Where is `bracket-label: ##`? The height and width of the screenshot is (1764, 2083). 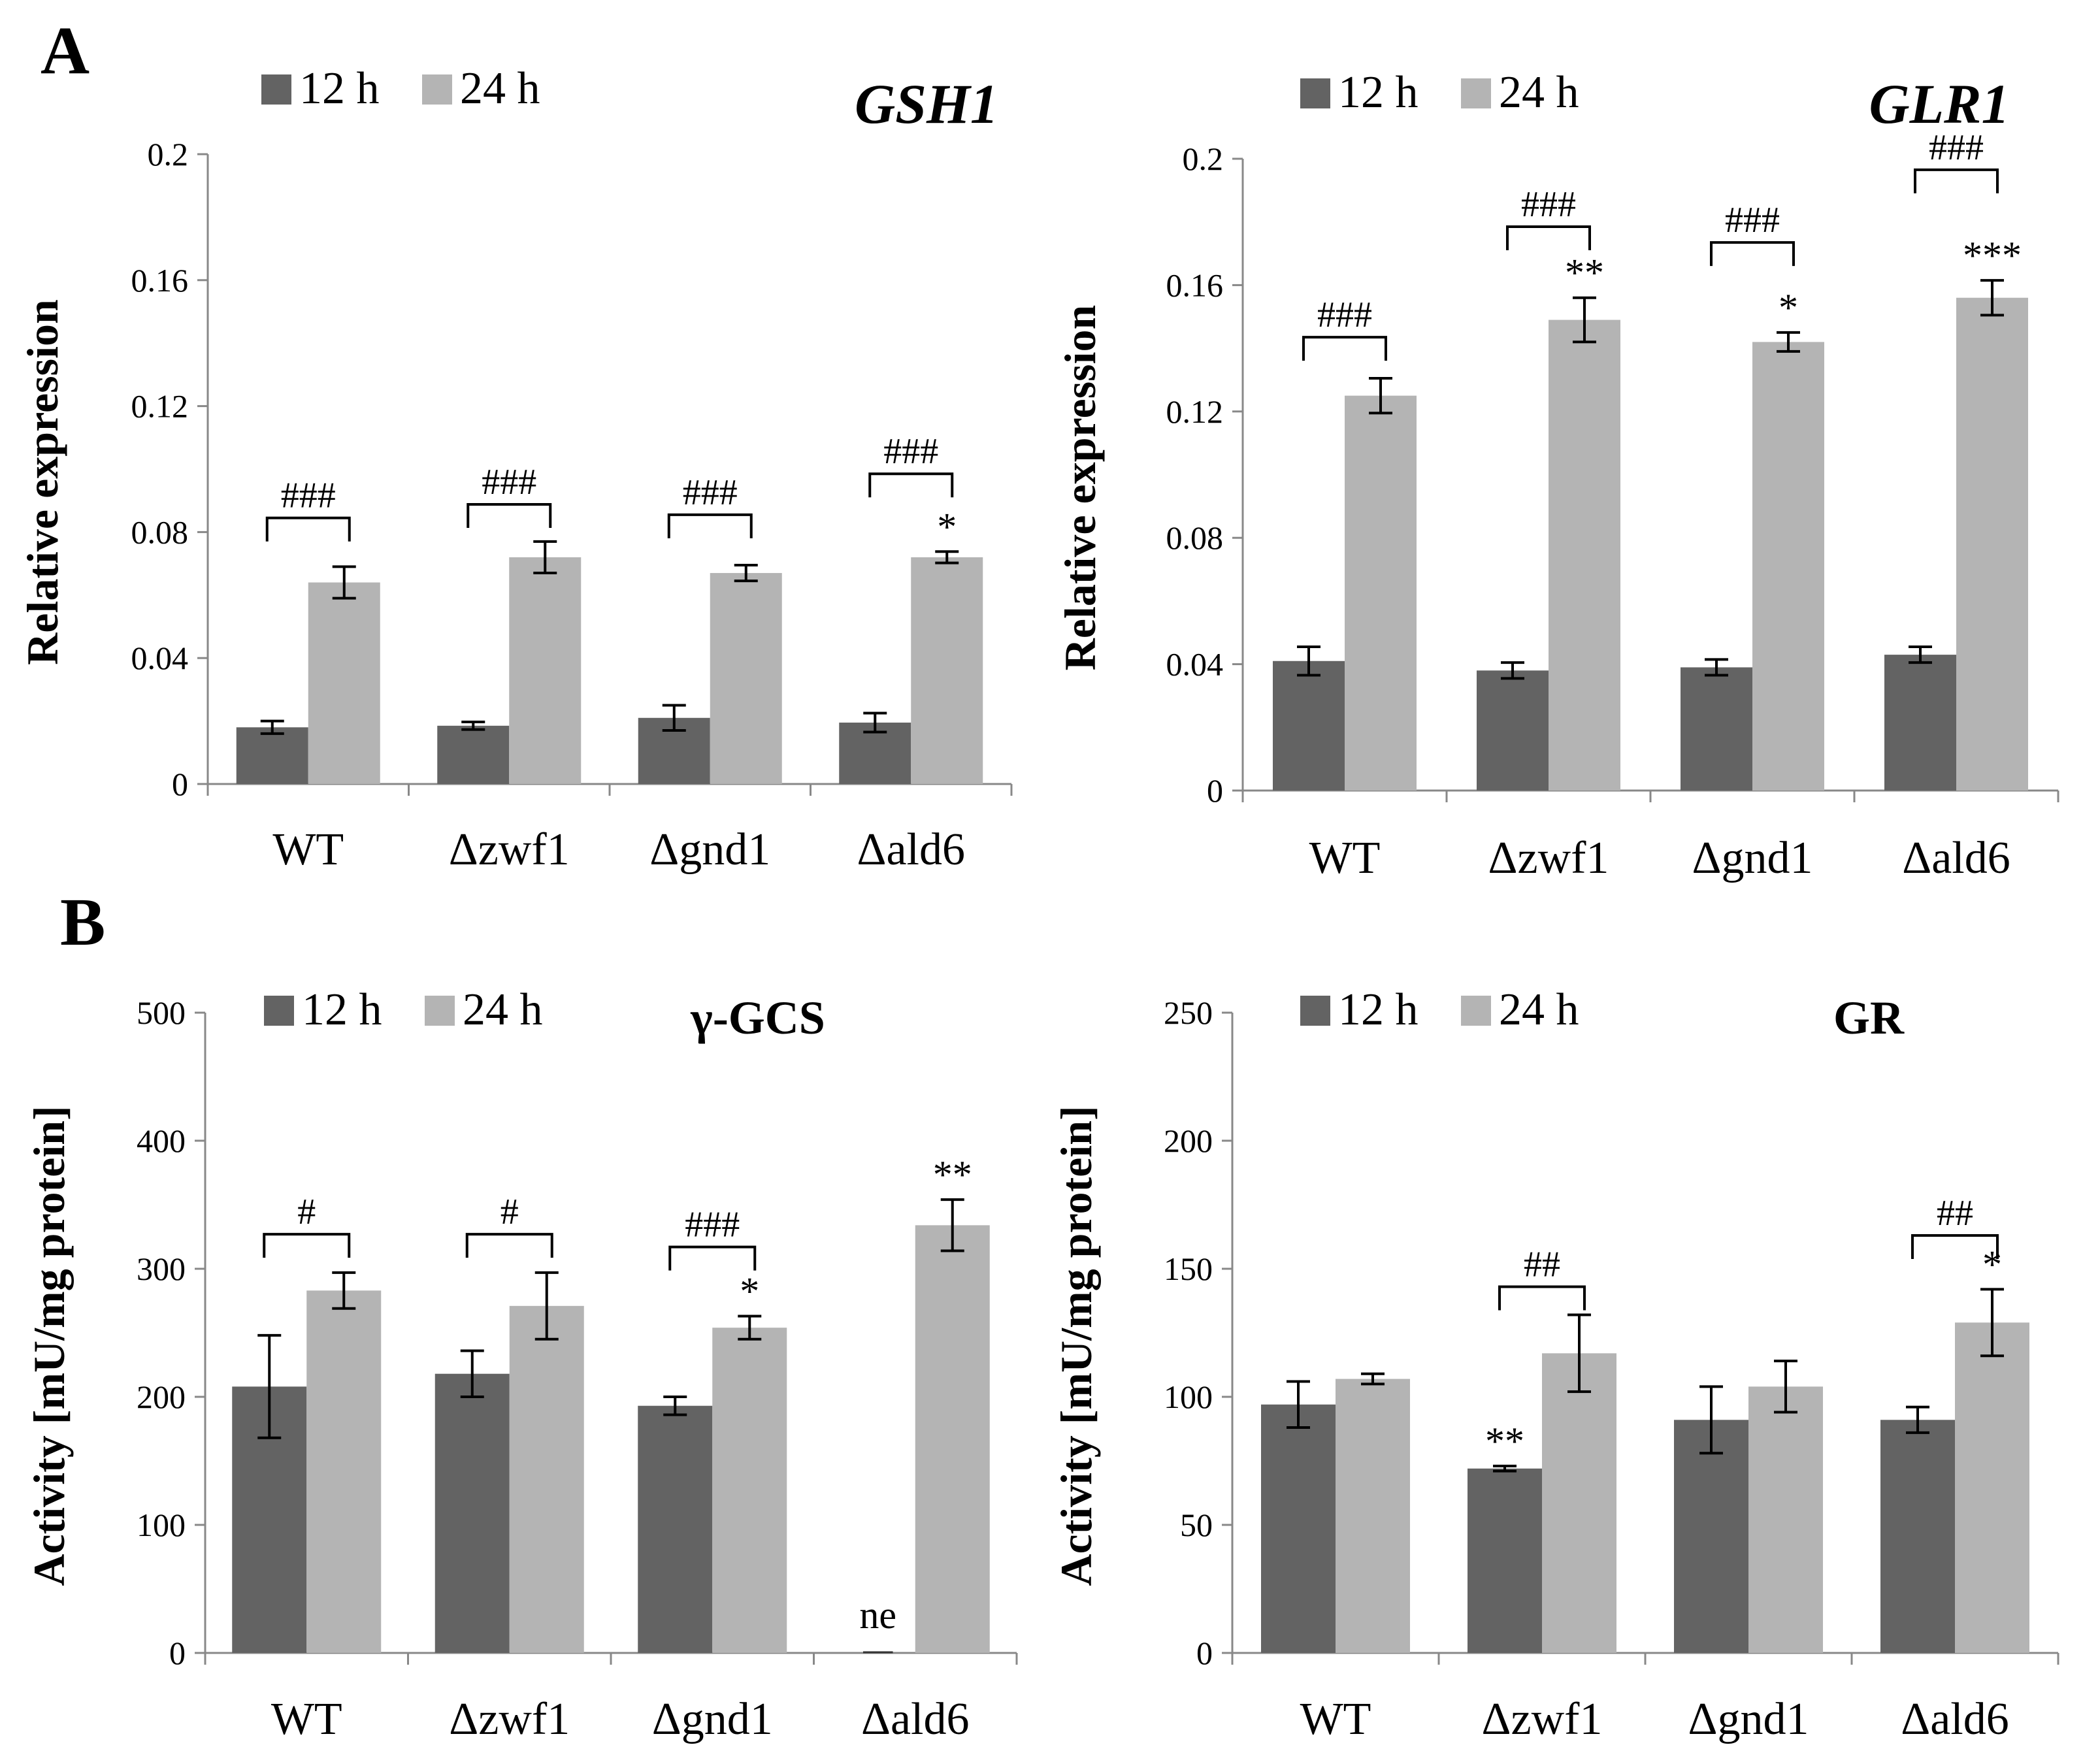
bracket-label: ## is located at coordinates (1542, 1264).